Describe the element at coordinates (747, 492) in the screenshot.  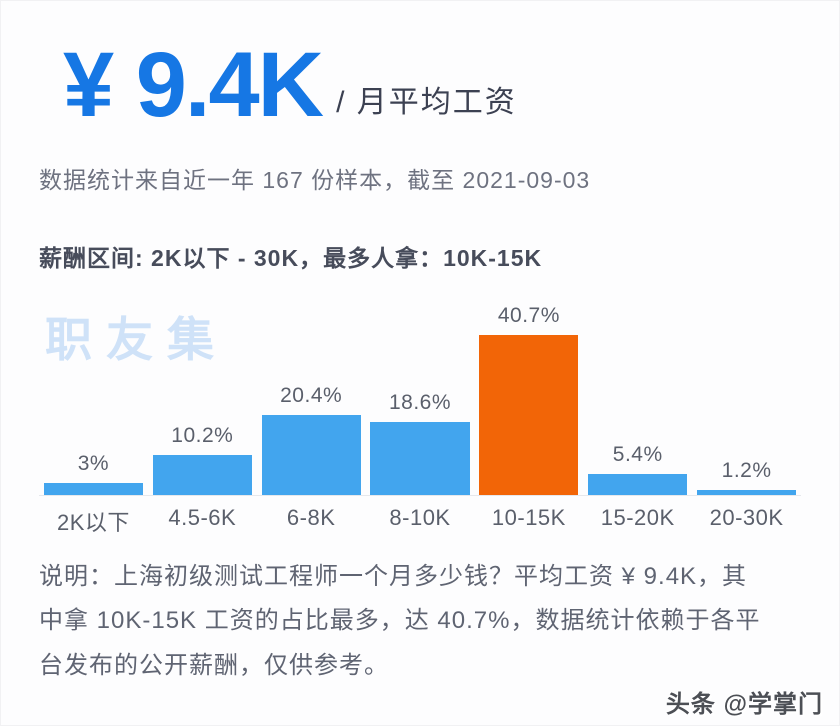
I see `bar-20-30K` at that location.